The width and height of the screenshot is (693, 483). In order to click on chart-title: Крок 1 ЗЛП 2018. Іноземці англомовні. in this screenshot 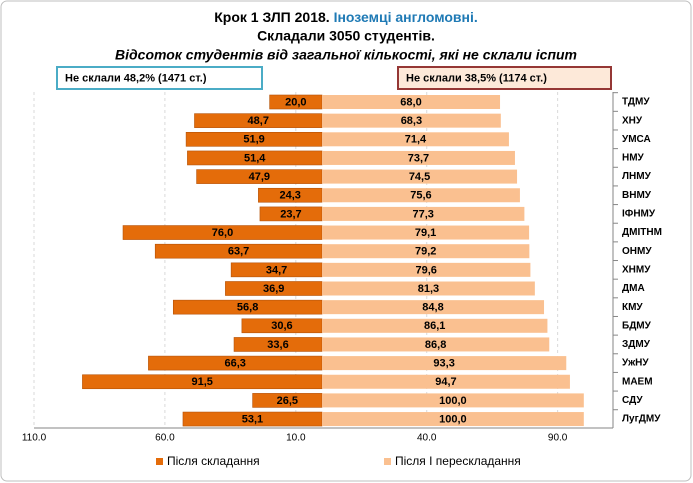, I will do `click(346, 17)`.